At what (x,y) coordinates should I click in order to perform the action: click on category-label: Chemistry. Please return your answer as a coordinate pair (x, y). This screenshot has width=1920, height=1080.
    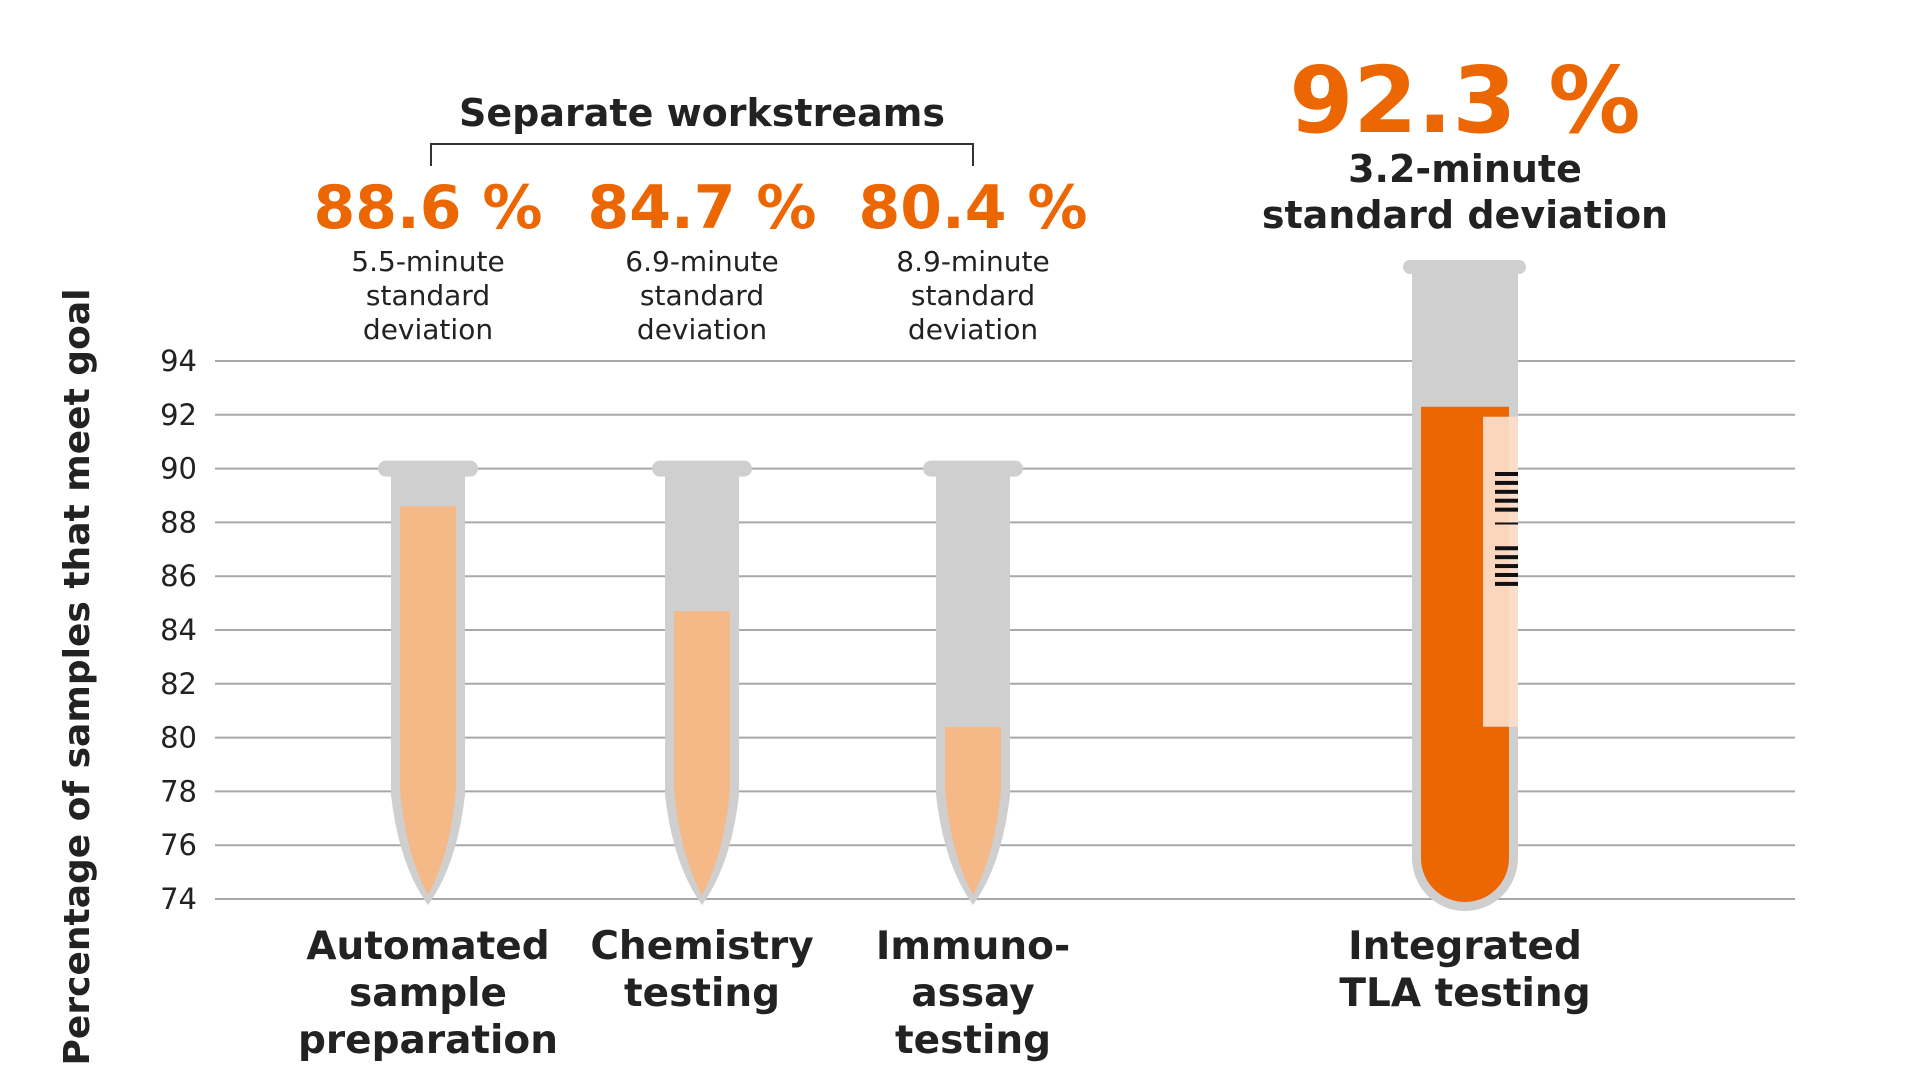
    Looking at the image, I should click on (701, 946).